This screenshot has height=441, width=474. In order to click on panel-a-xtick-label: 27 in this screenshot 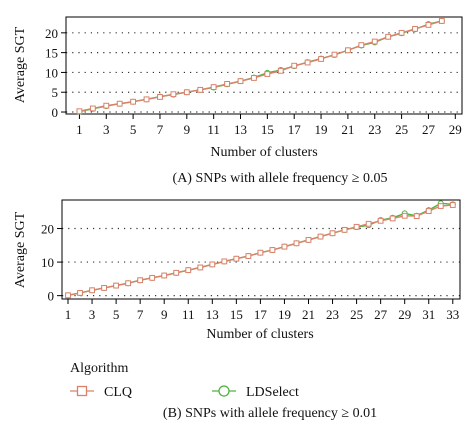, I will do `click(429, 129)`.